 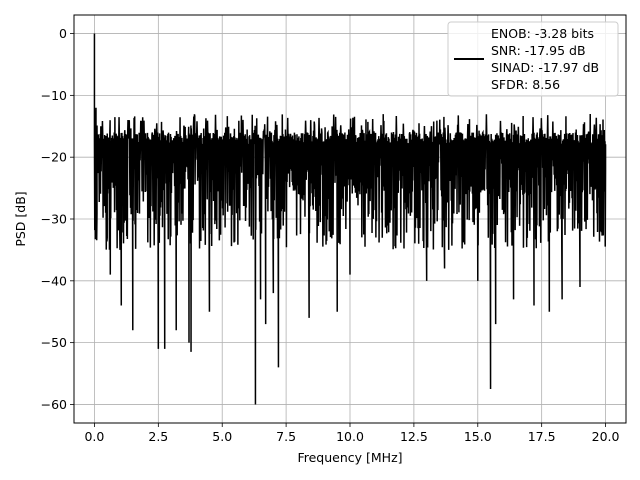 What do you see at coordinates (538, 50) in the screenshot?
I see `legend-entry-snr: SNR: -17.95 dB` at bounding box center [538, 50].